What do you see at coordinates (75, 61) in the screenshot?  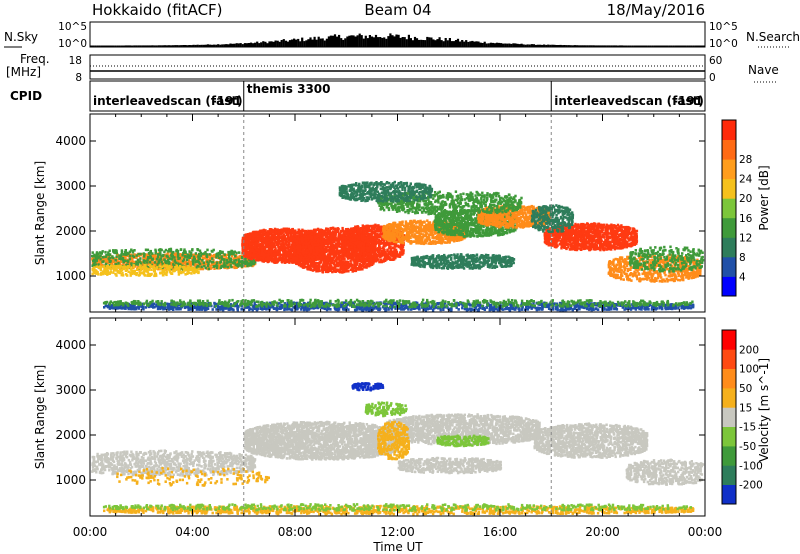 I see `freq-tick-top: 18` at bounding box center [75, 61].